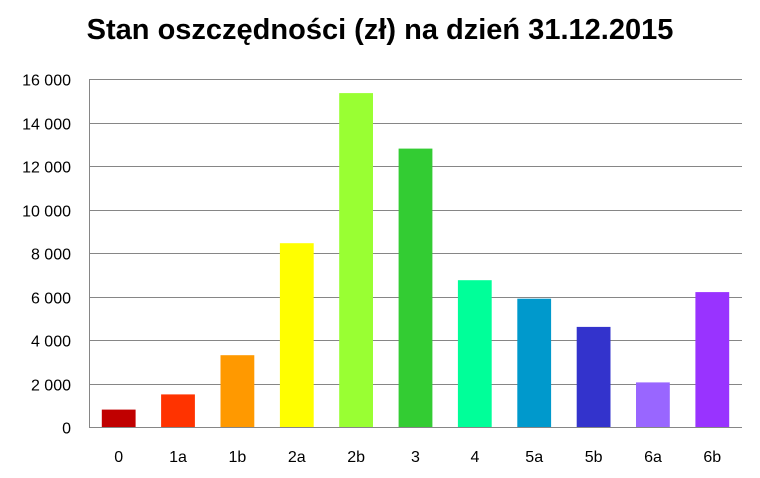  Describe the element at coordinates (594, 457) in the screenshot. I see `x-tick-label: 5b` at that location.